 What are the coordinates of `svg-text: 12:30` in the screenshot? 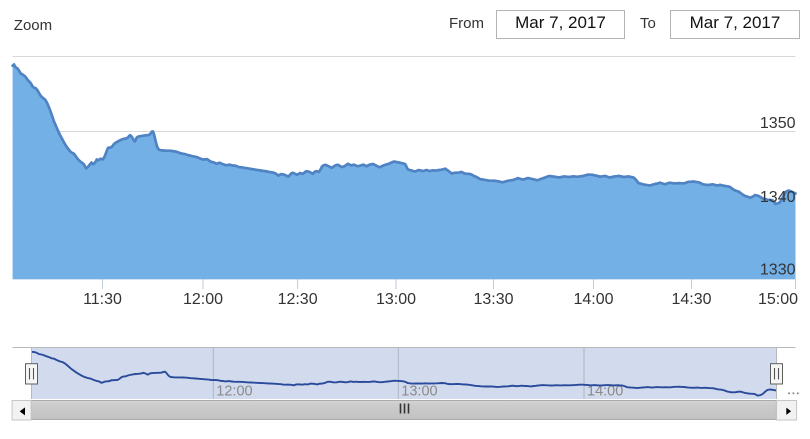 It's located at (298, 299).